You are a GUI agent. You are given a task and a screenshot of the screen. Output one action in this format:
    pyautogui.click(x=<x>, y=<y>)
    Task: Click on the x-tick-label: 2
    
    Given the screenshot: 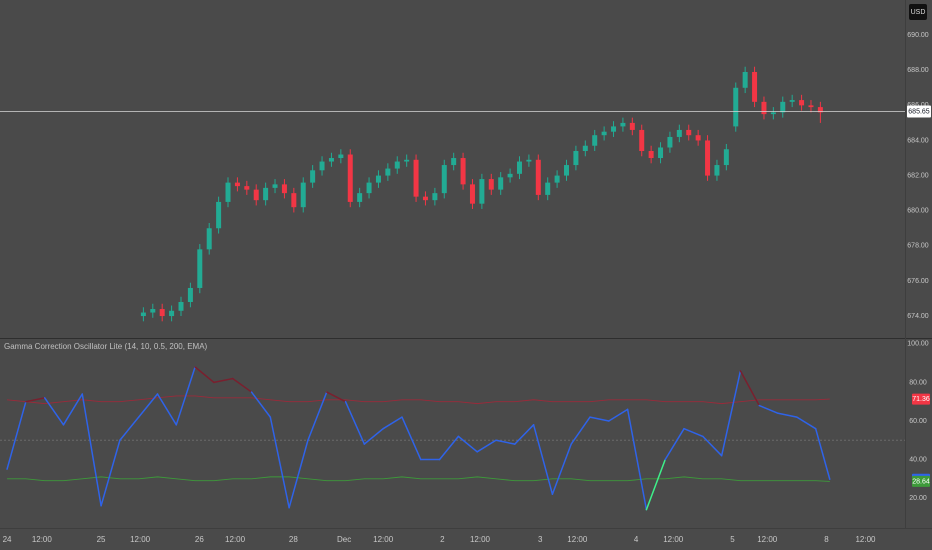 What is the action you would take?
    pyautogui.click(x=442, y=539)
    